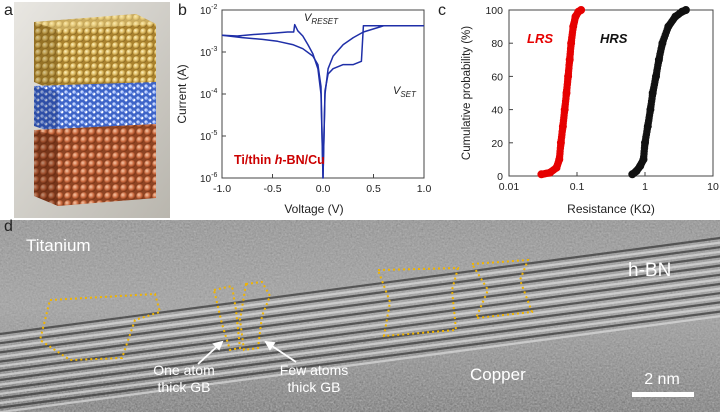 This screenshot has height=412, width=720. What do you see at coordinates (497, 111) in the screenshot?
I see `chart-c-ytick-label: 40` at bounding box center [497, 111].